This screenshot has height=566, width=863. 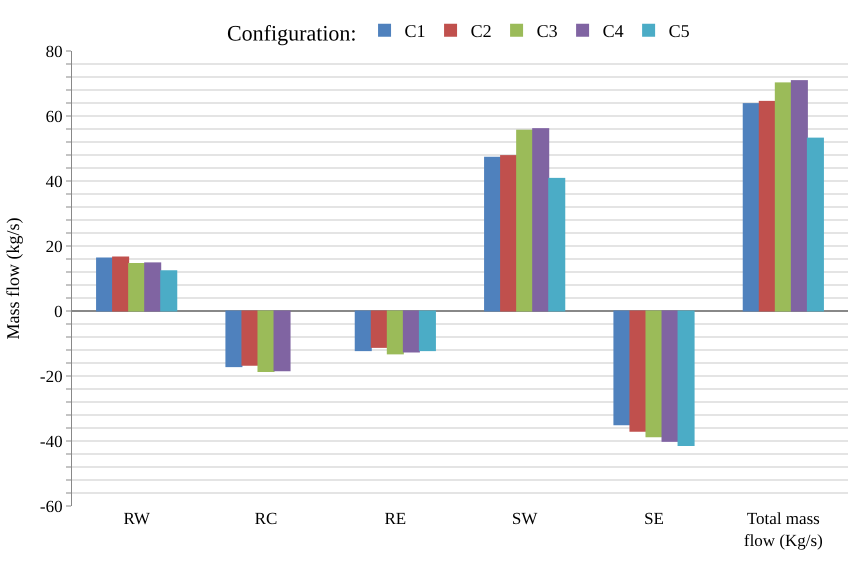 What do you see at coordinates (54, 246) in the screenshot?
I see `y-tick-label: 20` at bounding box center [54, 246].